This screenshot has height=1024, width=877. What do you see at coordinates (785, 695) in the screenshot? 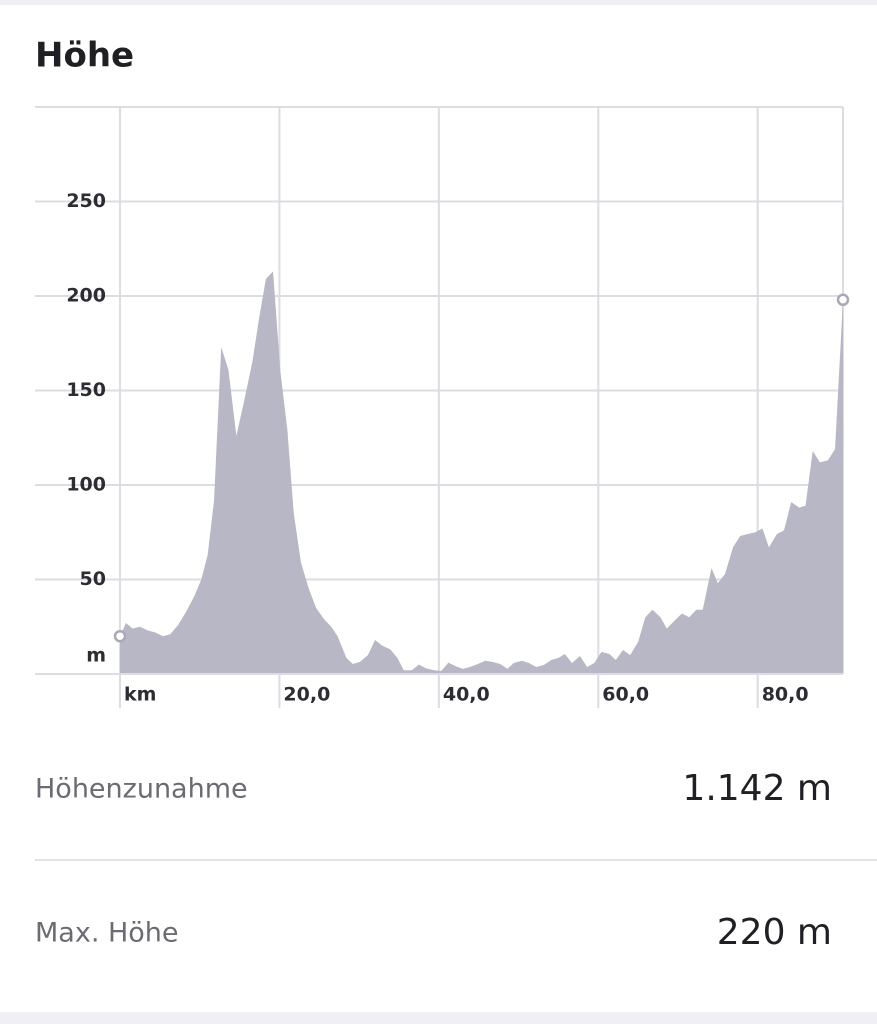
I see `x-tick-label: 80,0` at bounding box center [785, 695].